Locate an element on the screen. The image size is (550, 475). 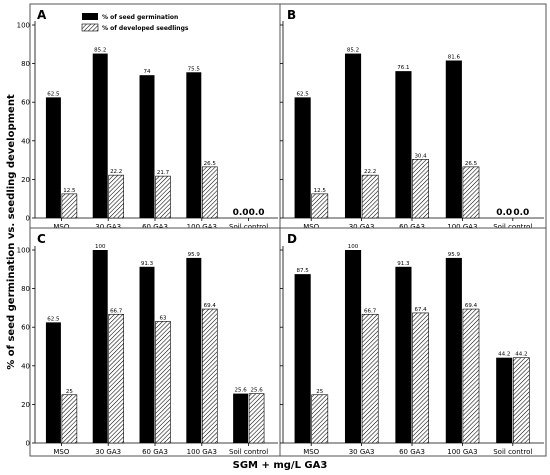
panel-label: D is located at coordinates (292, 239).